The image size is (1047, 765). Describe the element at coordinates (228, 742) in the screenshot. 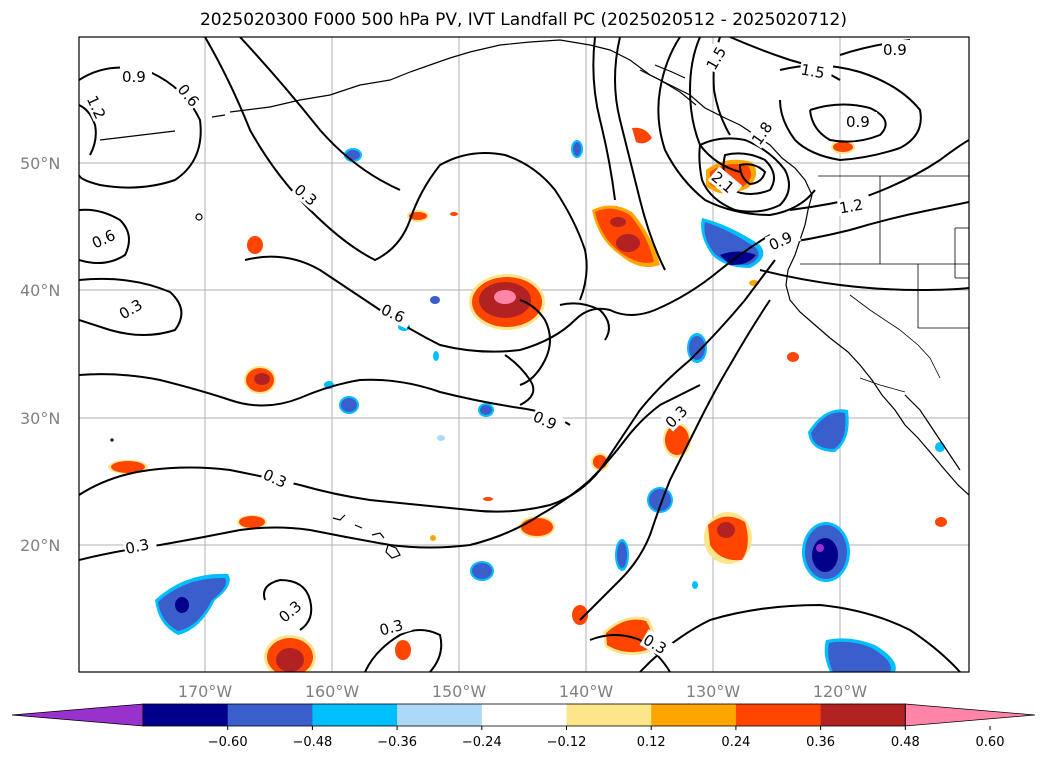

I see `colorbar-tick-label: −0.60` at that location.